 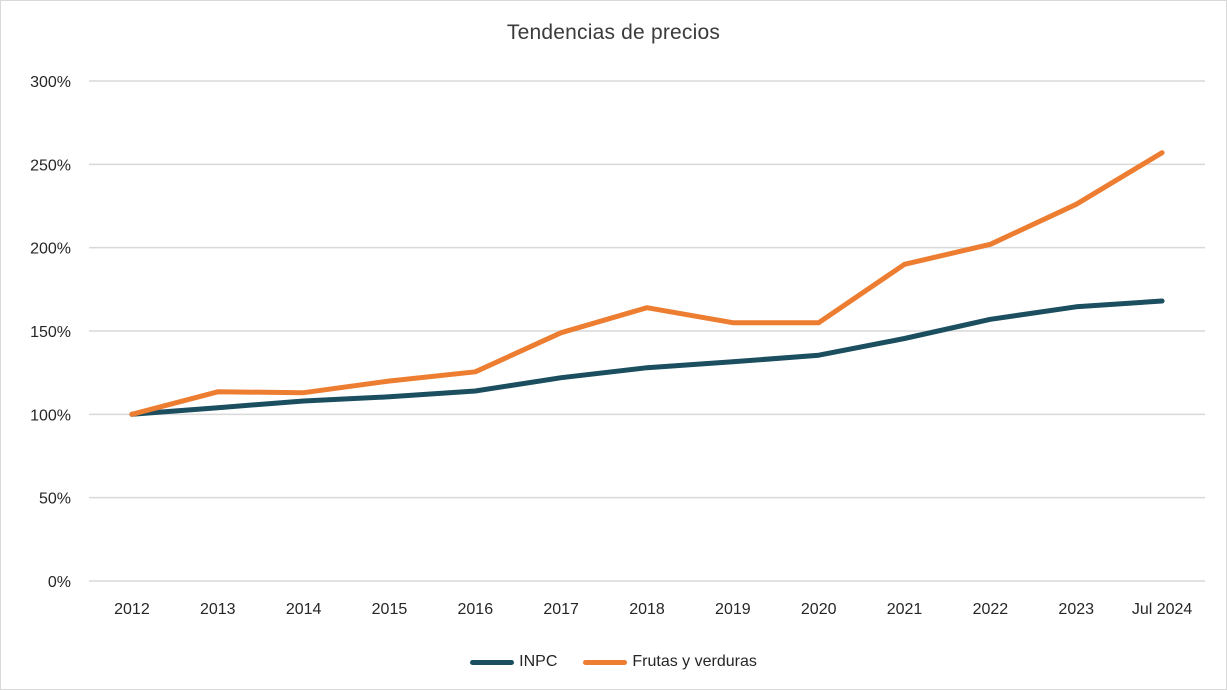 What do you see at coordinates (55, 499) in the screenshot?
I see `y-tick-label: 50%` at bounding box center [55, 499].